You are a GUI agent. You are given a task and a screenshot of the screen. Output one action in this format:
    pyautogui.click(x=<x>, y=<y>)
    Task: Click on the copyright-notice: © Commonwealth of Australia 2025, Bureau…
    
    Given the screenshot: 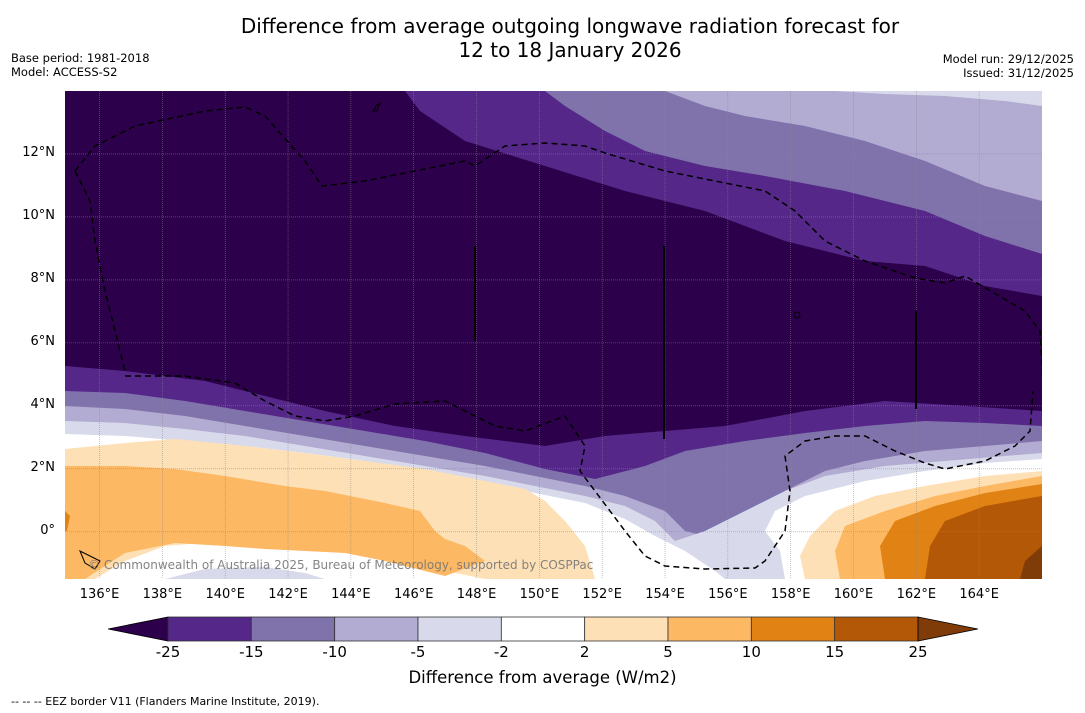 What is the action you would take?
    pyautogui.click(x=341, y=565)
    